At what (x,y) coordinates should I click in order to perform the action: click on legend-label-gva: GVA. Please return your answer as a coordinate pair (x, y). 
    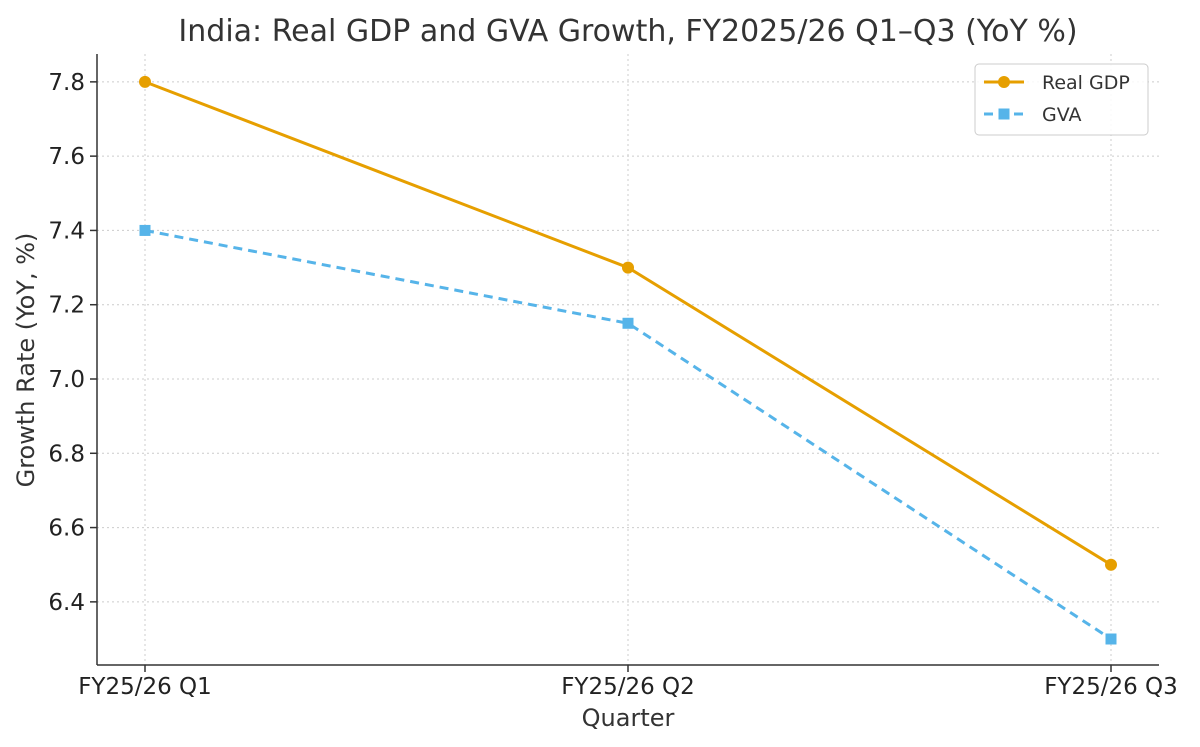
    Looking at the image, I should click on (1062, 115).